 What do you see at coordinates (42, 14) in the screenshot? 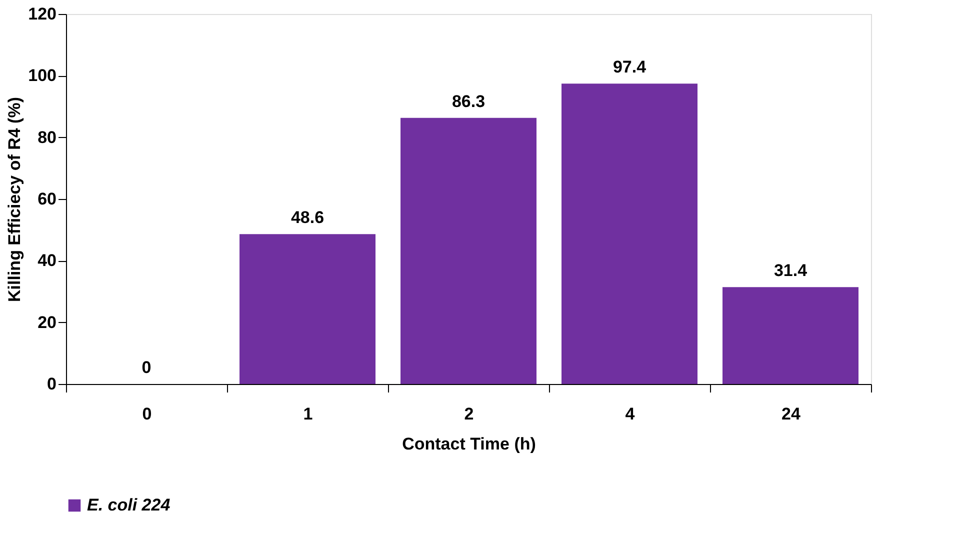
I see `y-tick-label: 120` at bounding box center [42, 14].